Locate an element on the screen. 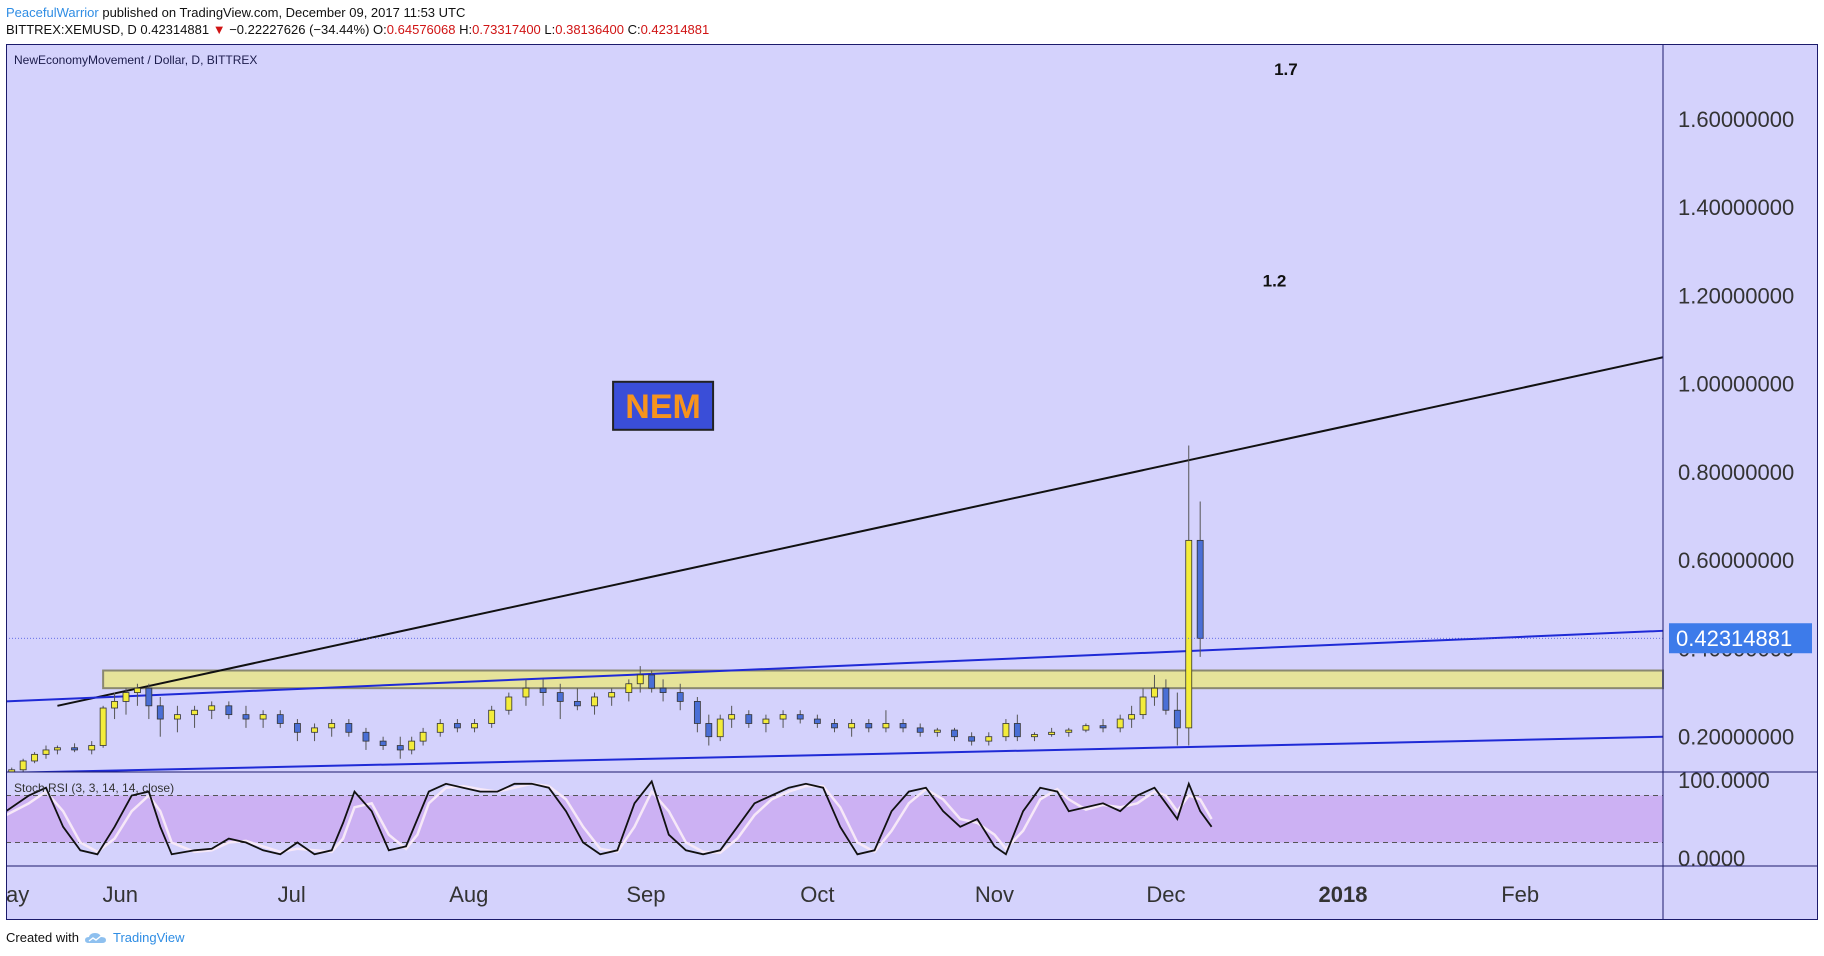 Image resolution: width=1824 pixels, height=956 pixels. created-with-text: Created with is located at coordinates (42, 937).